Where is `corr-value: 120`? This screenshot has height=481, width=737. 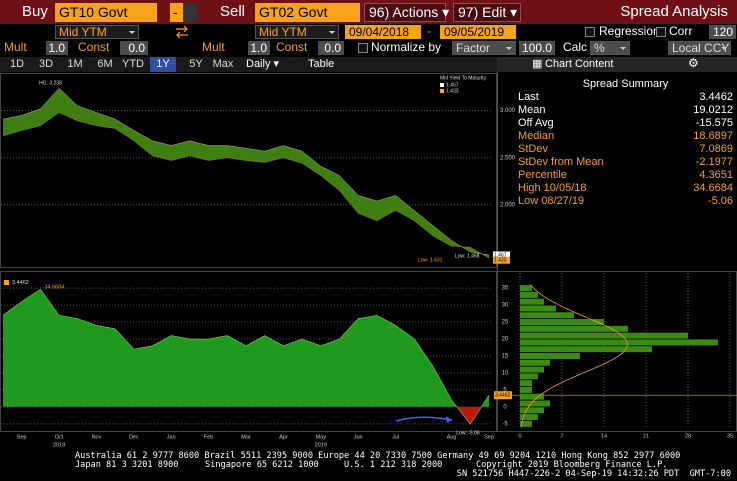 corr-value: 120 is located at coordinates (722, 32).